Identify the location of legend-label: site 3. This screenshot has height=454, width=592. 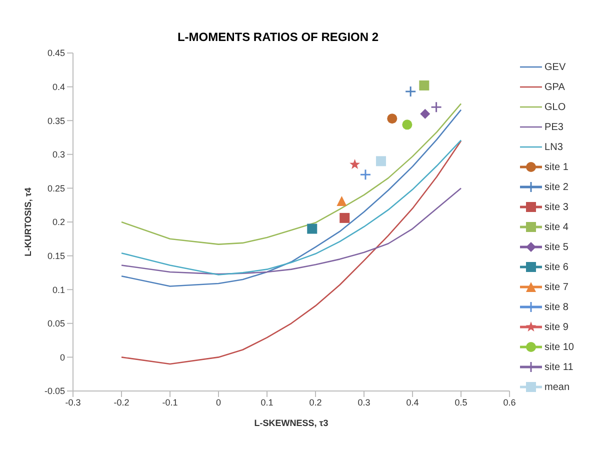
(556, 207).